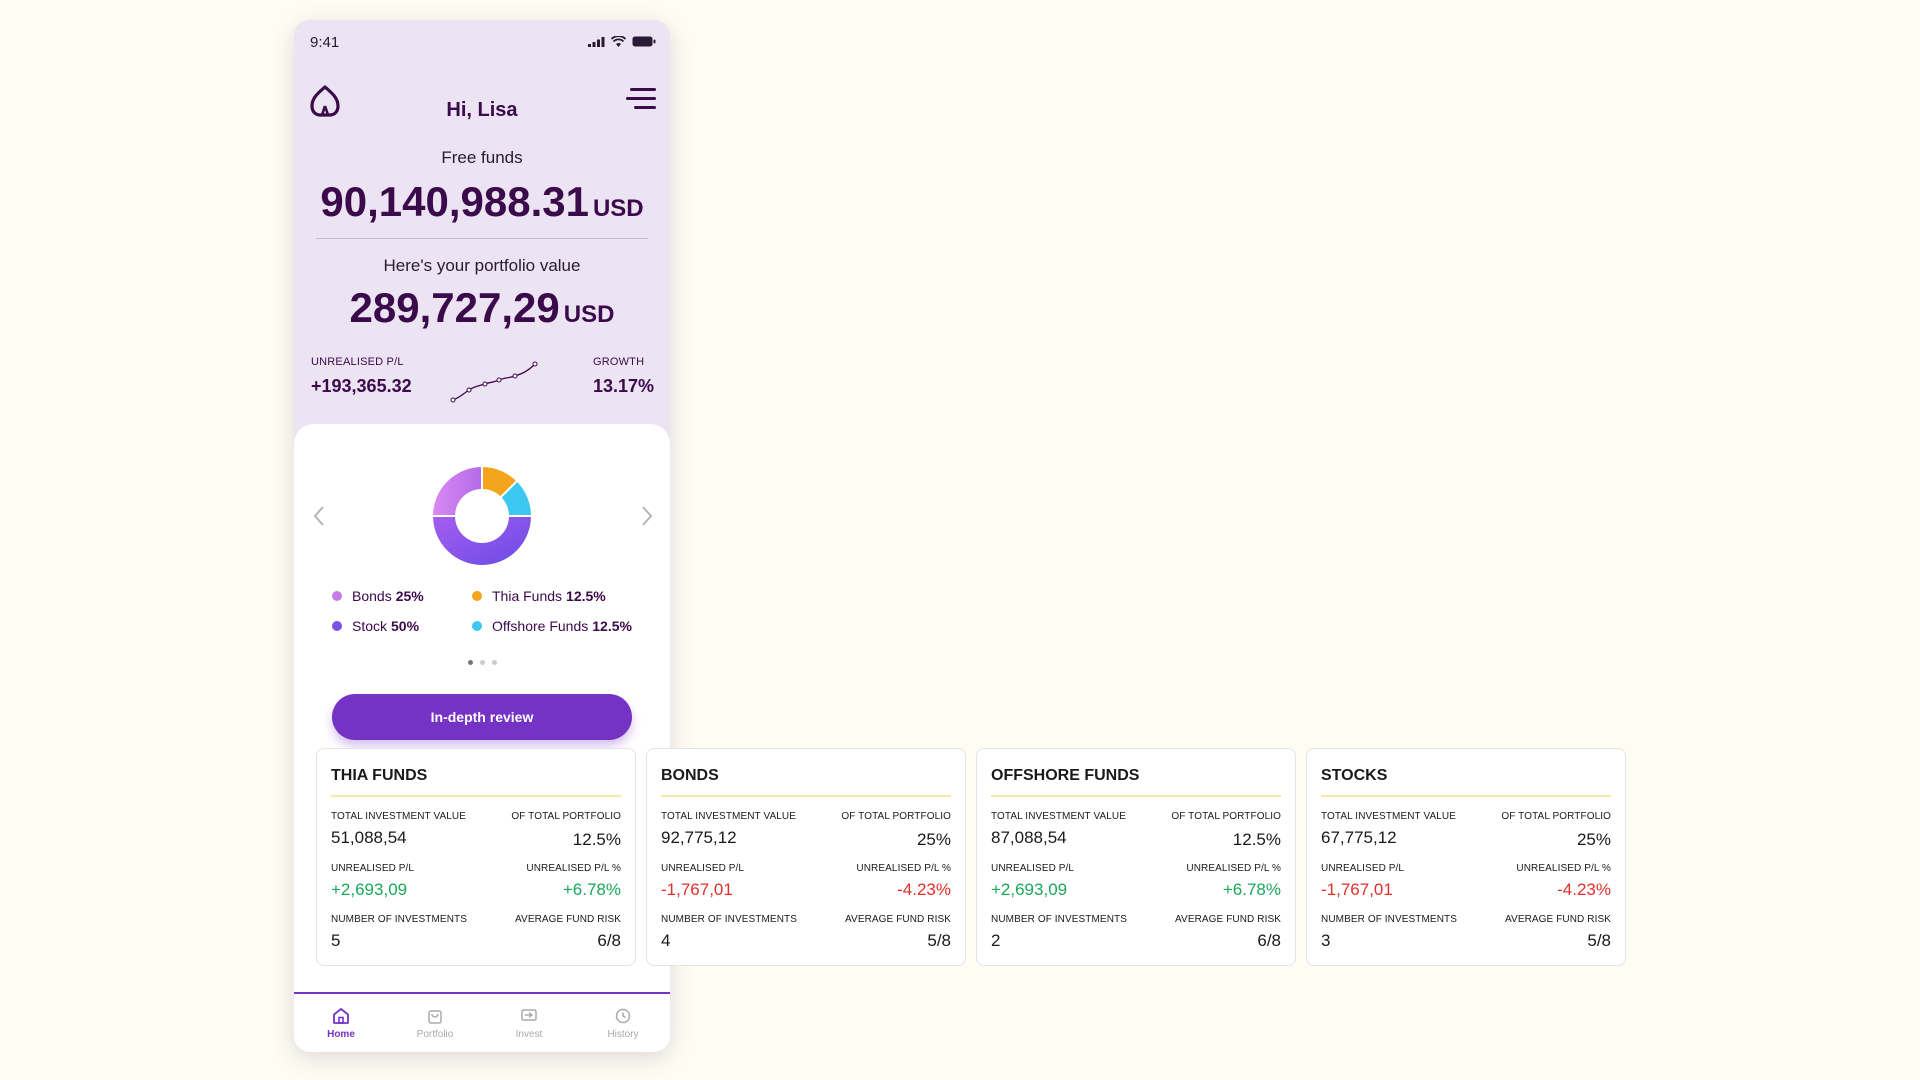 The height and width of the screenshot is (1080, 1920). What do you see at coordinates (435, 1034) in the screenshot?
I see `nav-label: Portfolio` at bounding box center [435, 1034].